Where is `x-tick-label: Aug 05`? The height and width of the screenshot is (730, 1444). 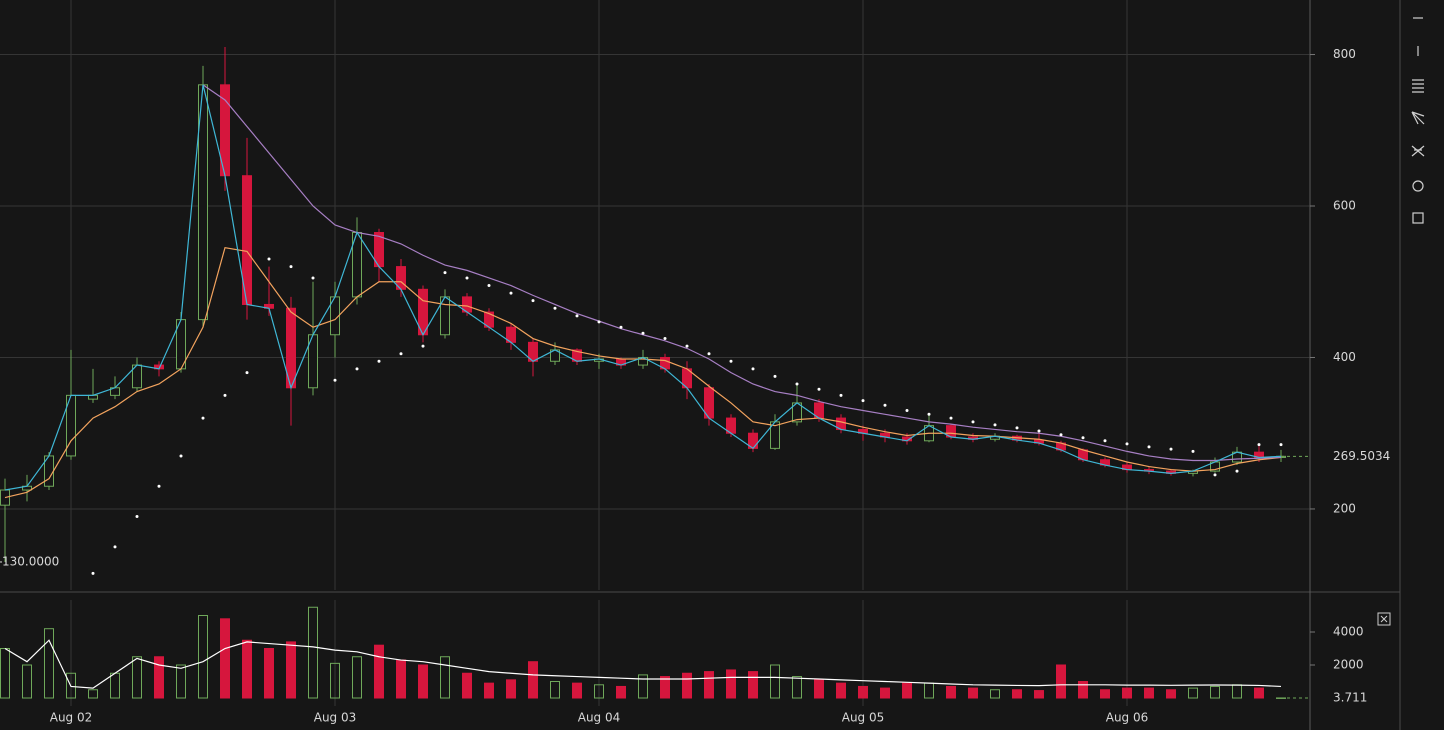
x-tick-label: Aug 05 is located at coordinates (863, 718).